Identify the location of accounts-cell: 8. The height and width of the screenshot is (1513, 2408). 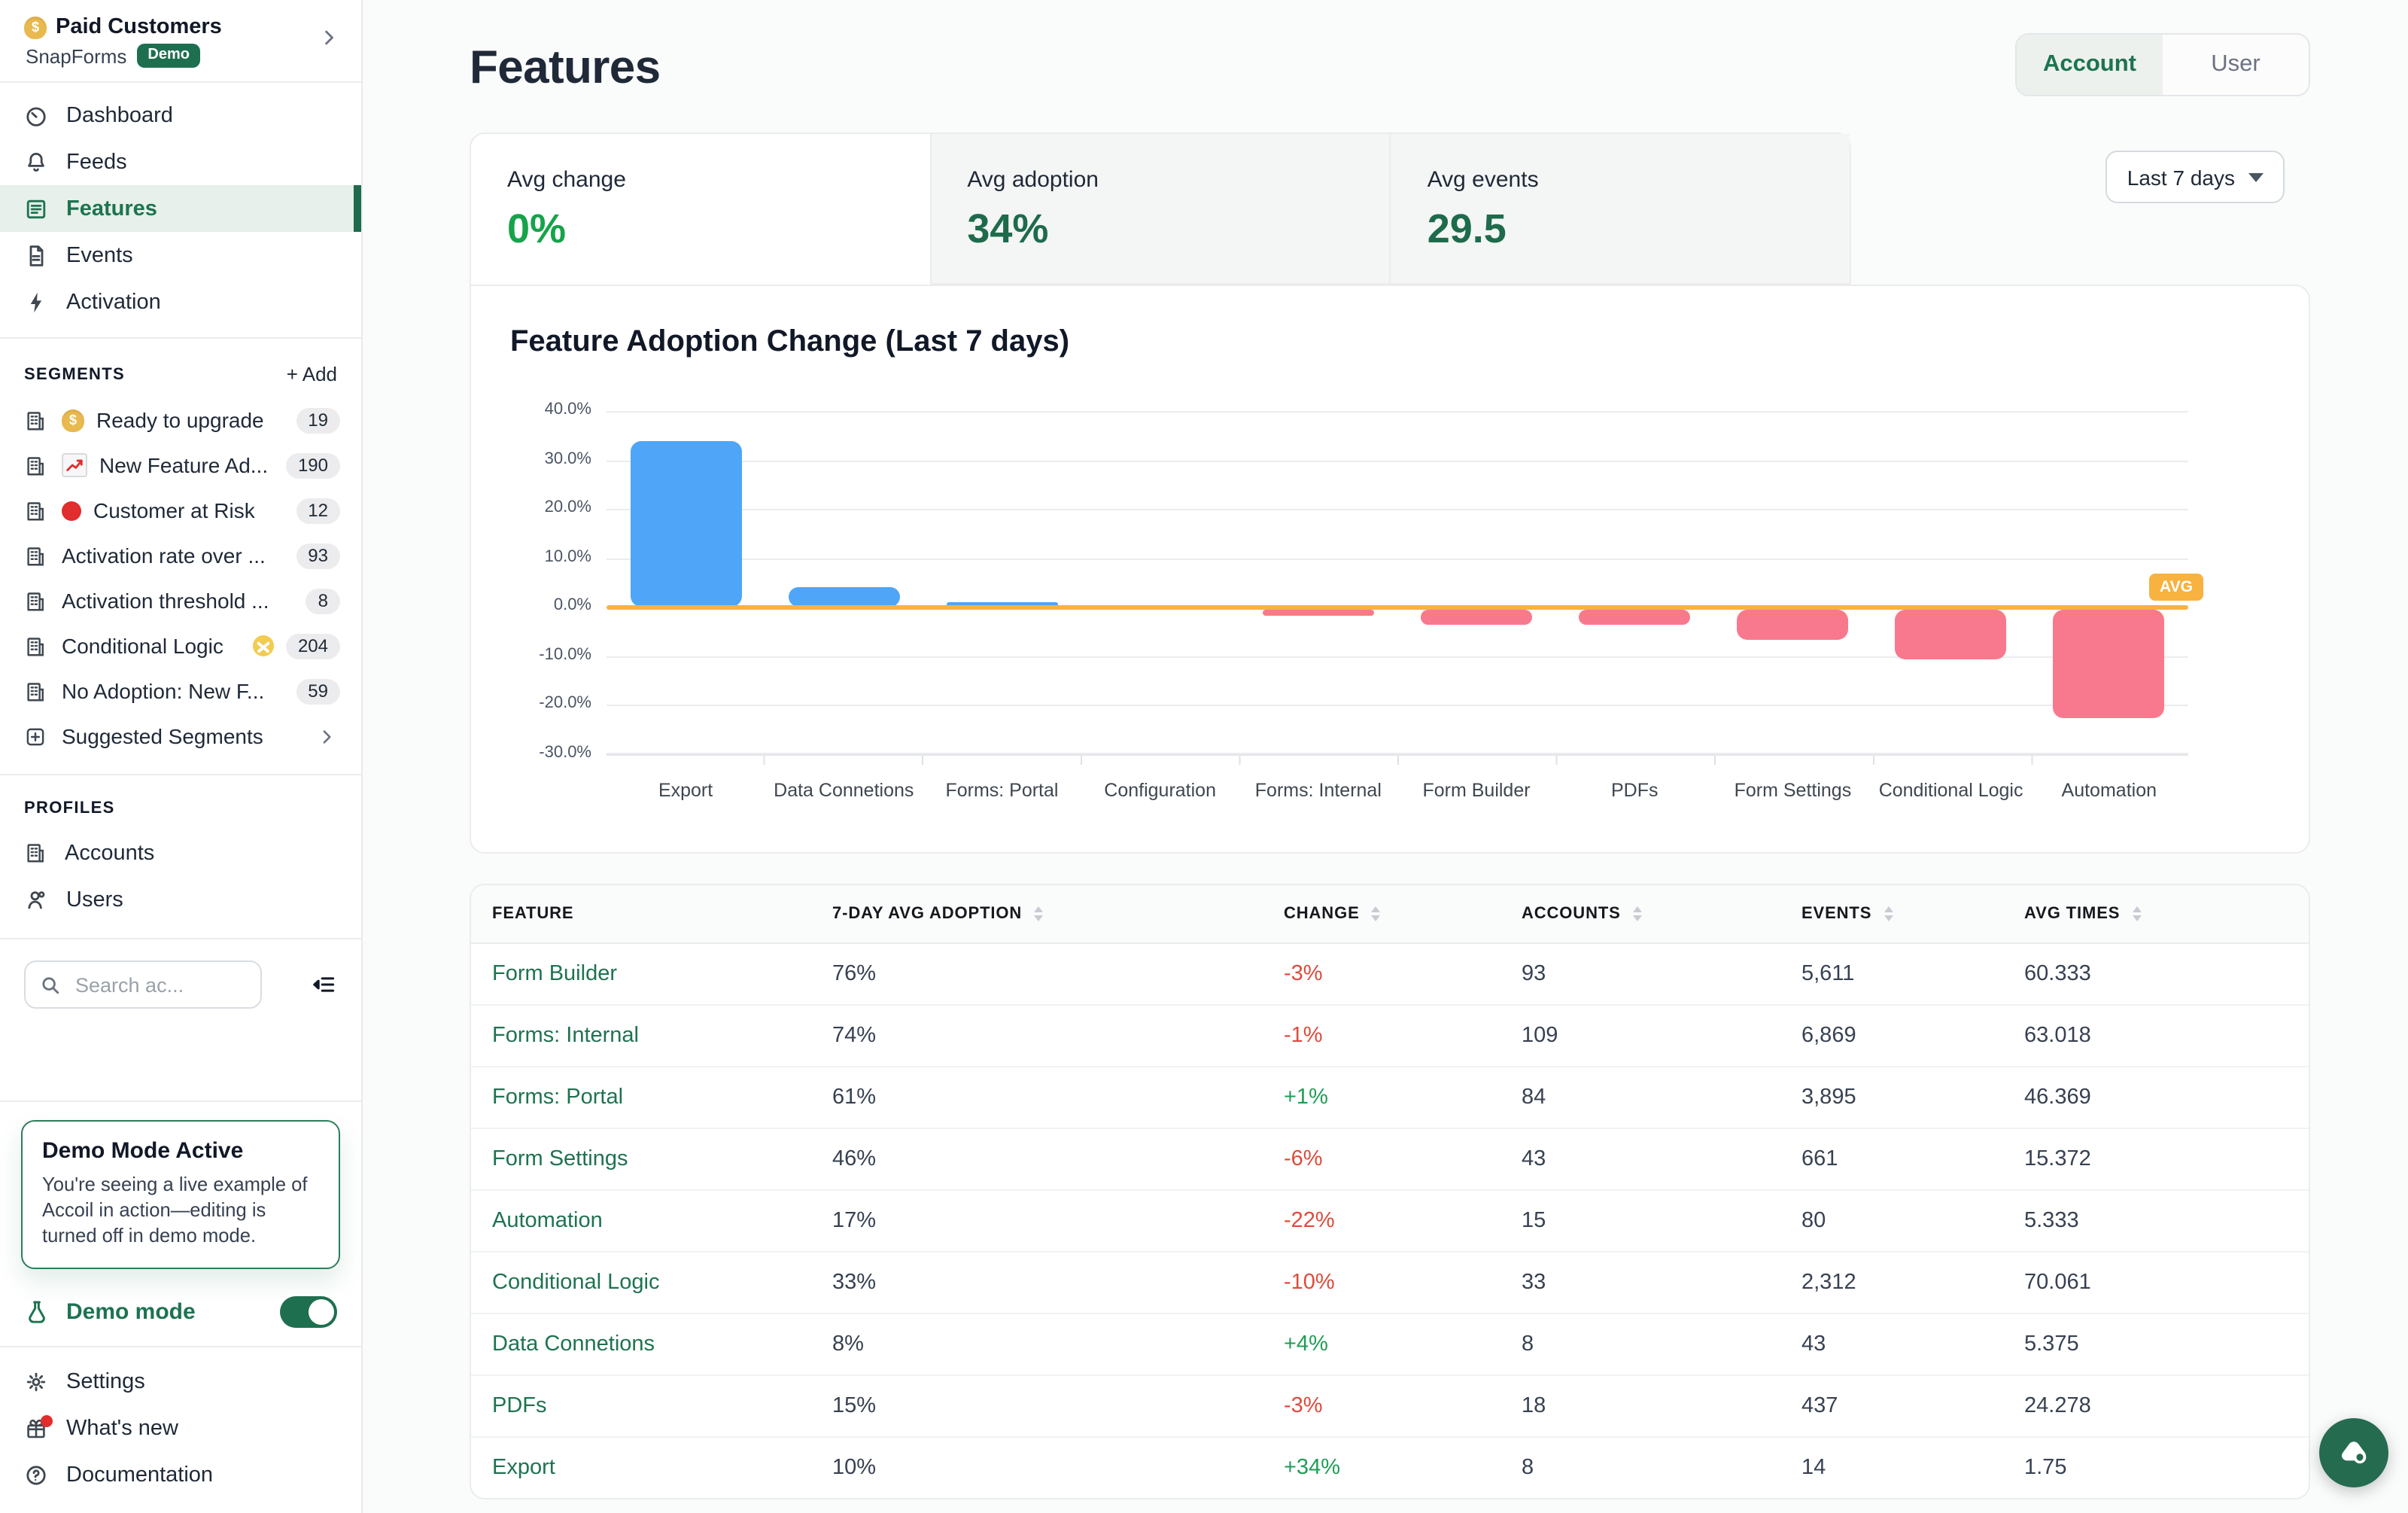
(1528, 1468).